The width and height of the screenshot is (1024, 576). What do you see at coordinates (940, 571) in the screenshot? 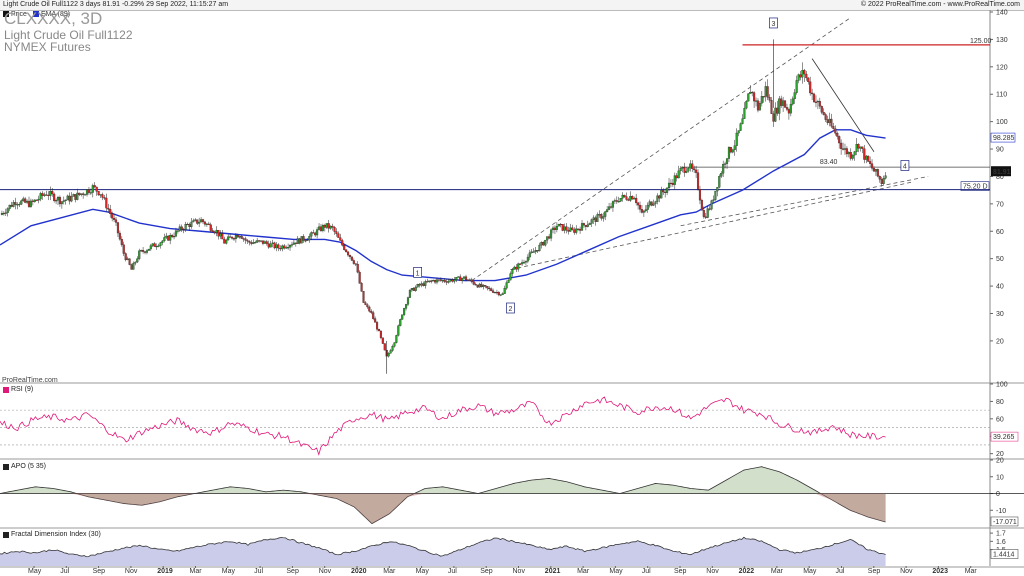
I see `x-tick-label: 2023` at bounding box center [940, 571].